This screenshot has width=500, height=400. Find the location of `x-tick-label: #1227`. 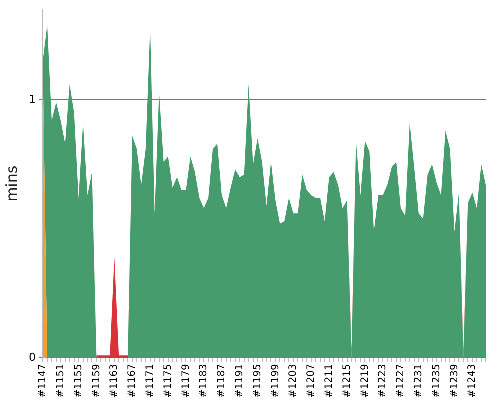

x-tick-label: #1227 is located at coordinates (401, 381).